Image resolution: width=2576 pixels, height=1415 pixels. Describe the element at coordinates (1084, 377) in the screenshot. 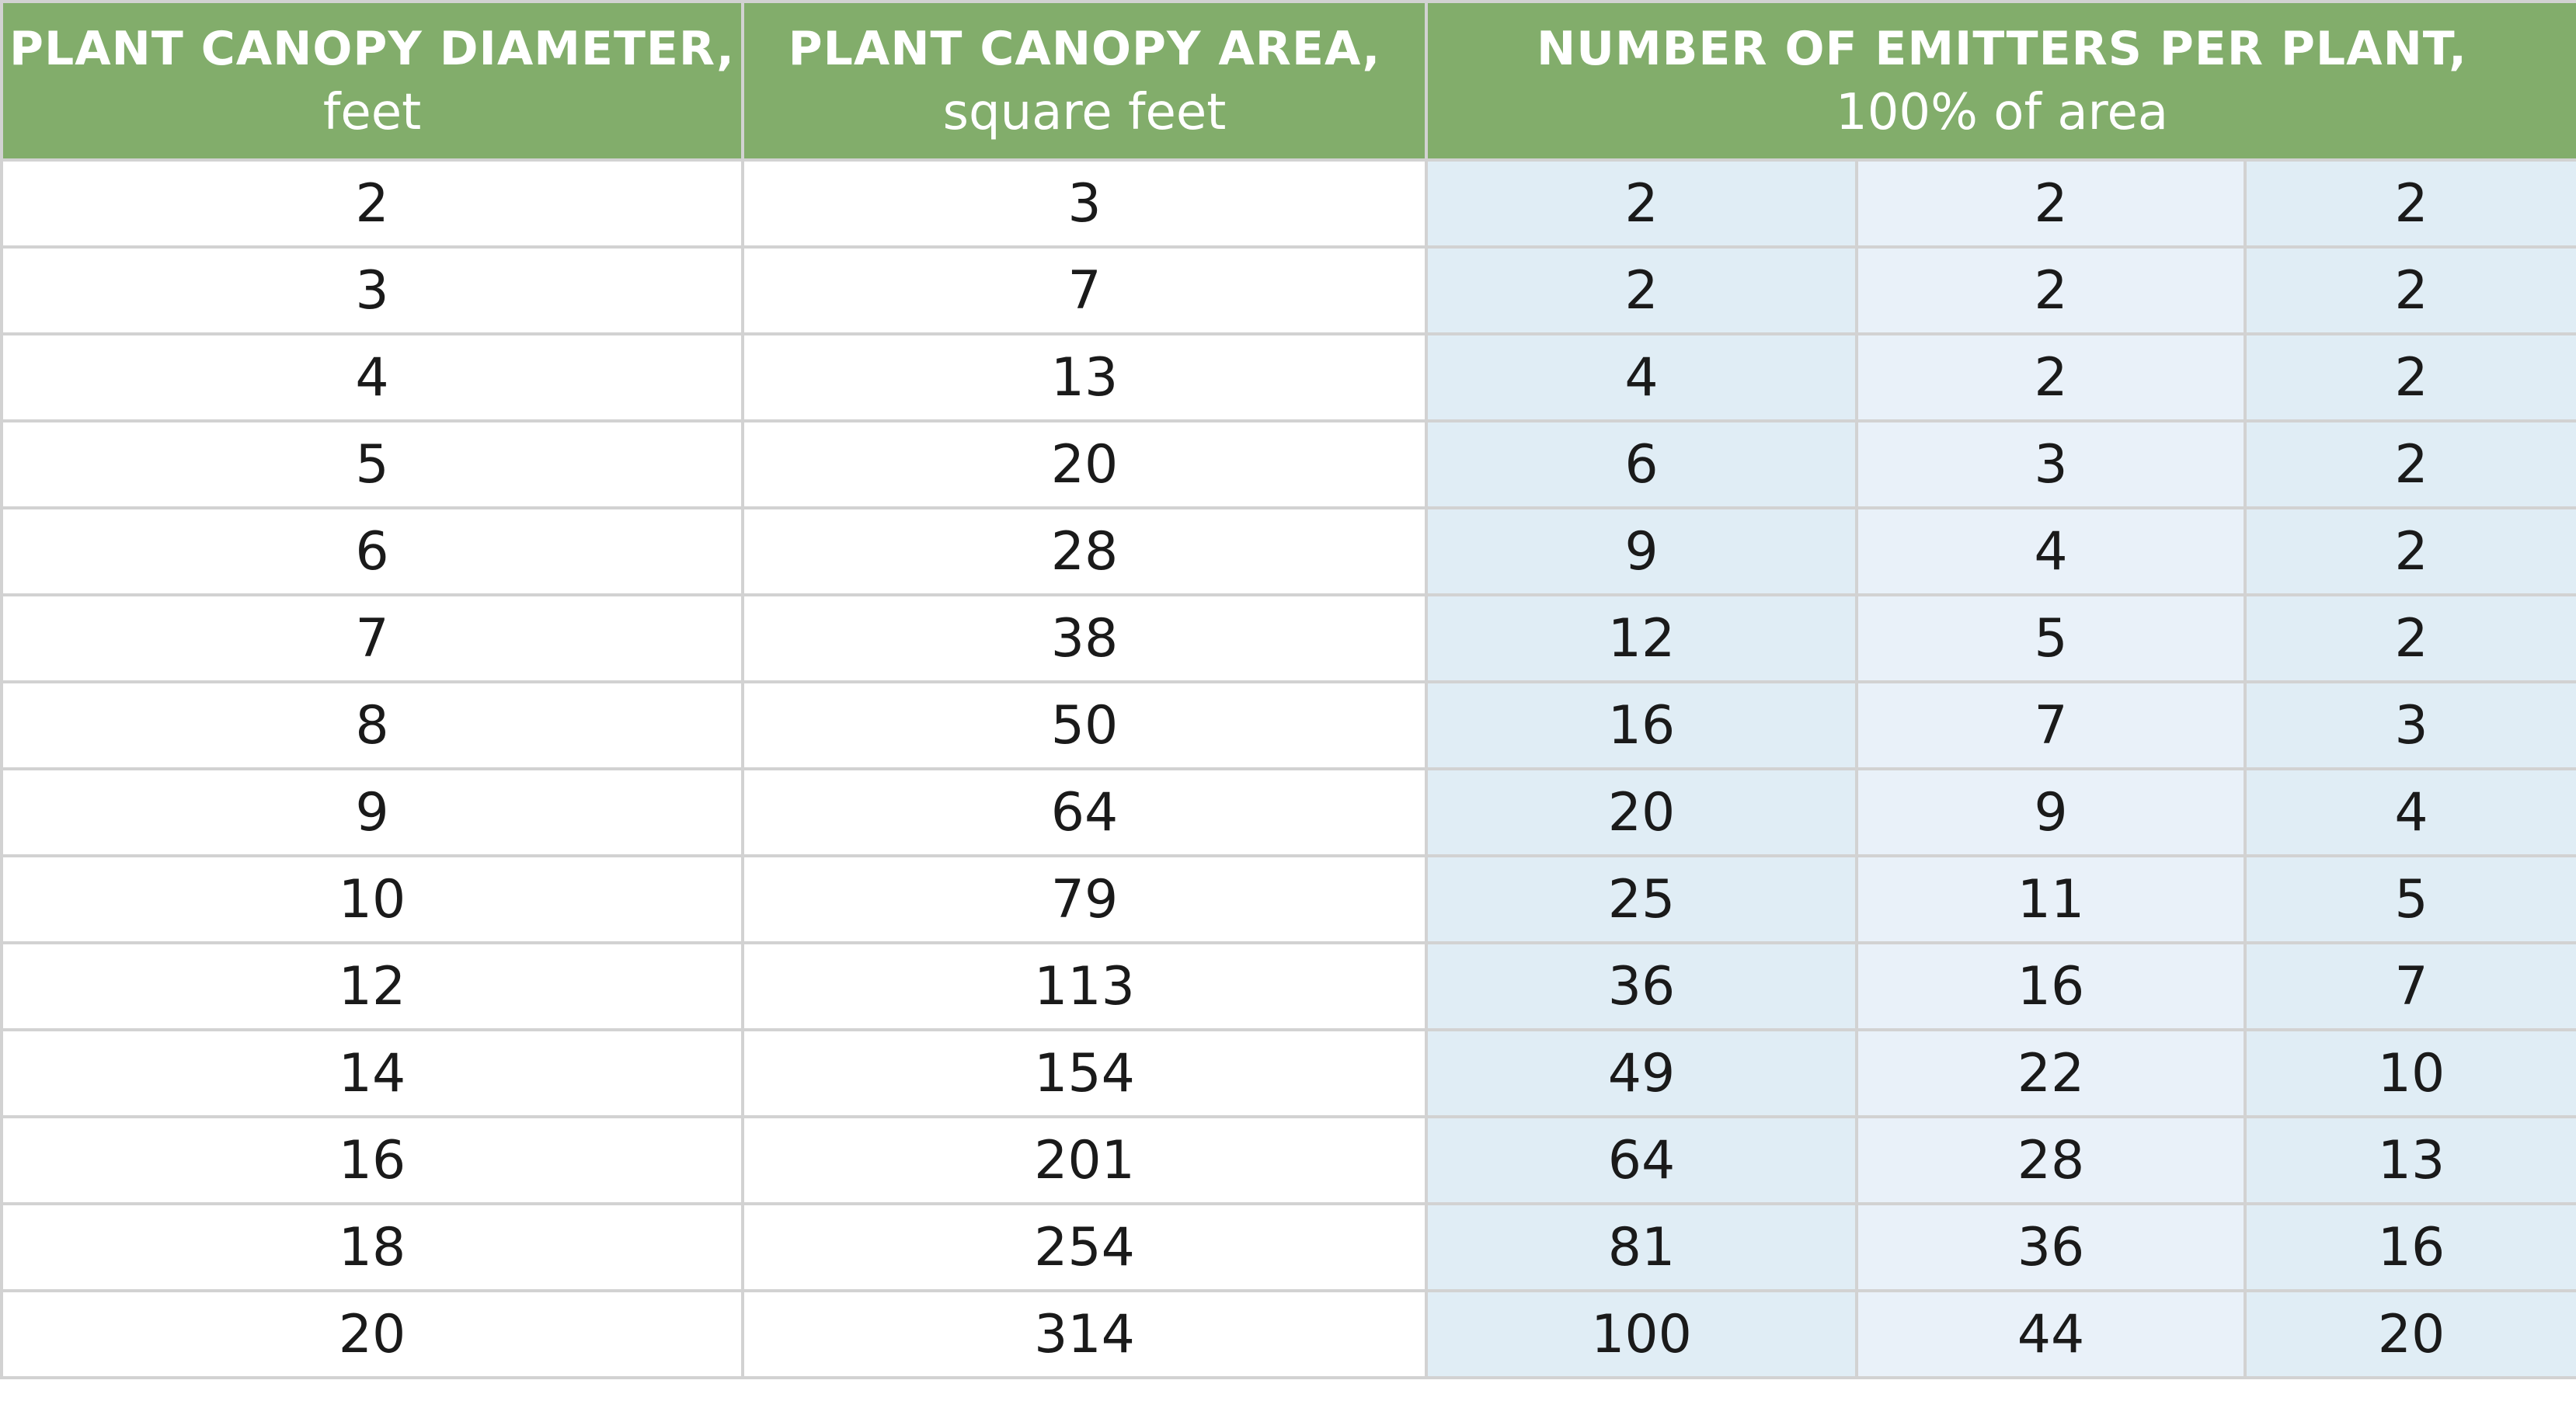

I see `cell-canopy-area: 13` at that location.